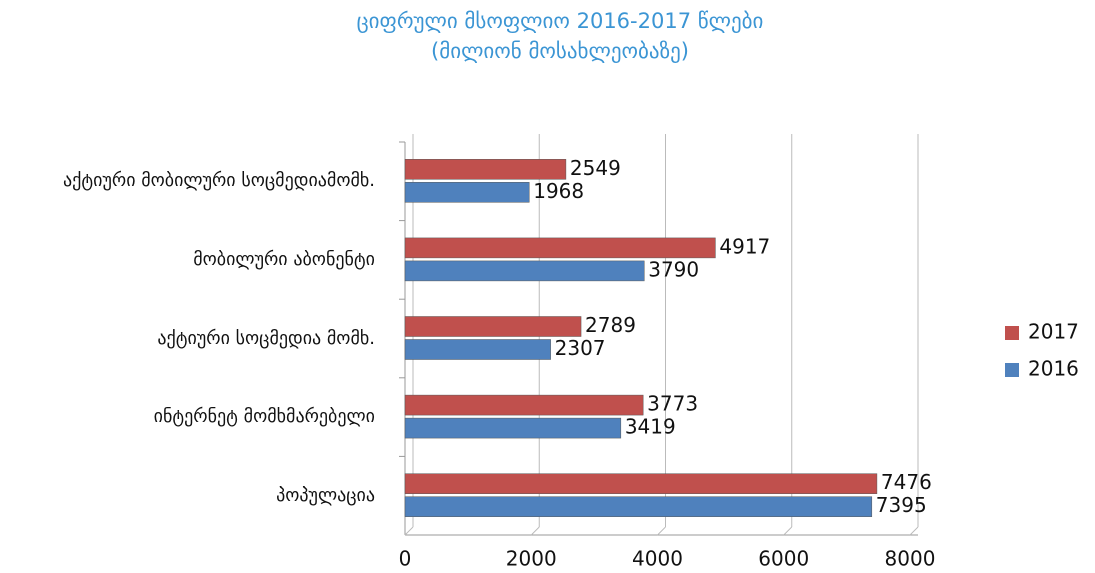 Image resolution: width=1095 pixels, height=573 pixels. I want to click on x-tick-label: 6000, so click(783, 559).